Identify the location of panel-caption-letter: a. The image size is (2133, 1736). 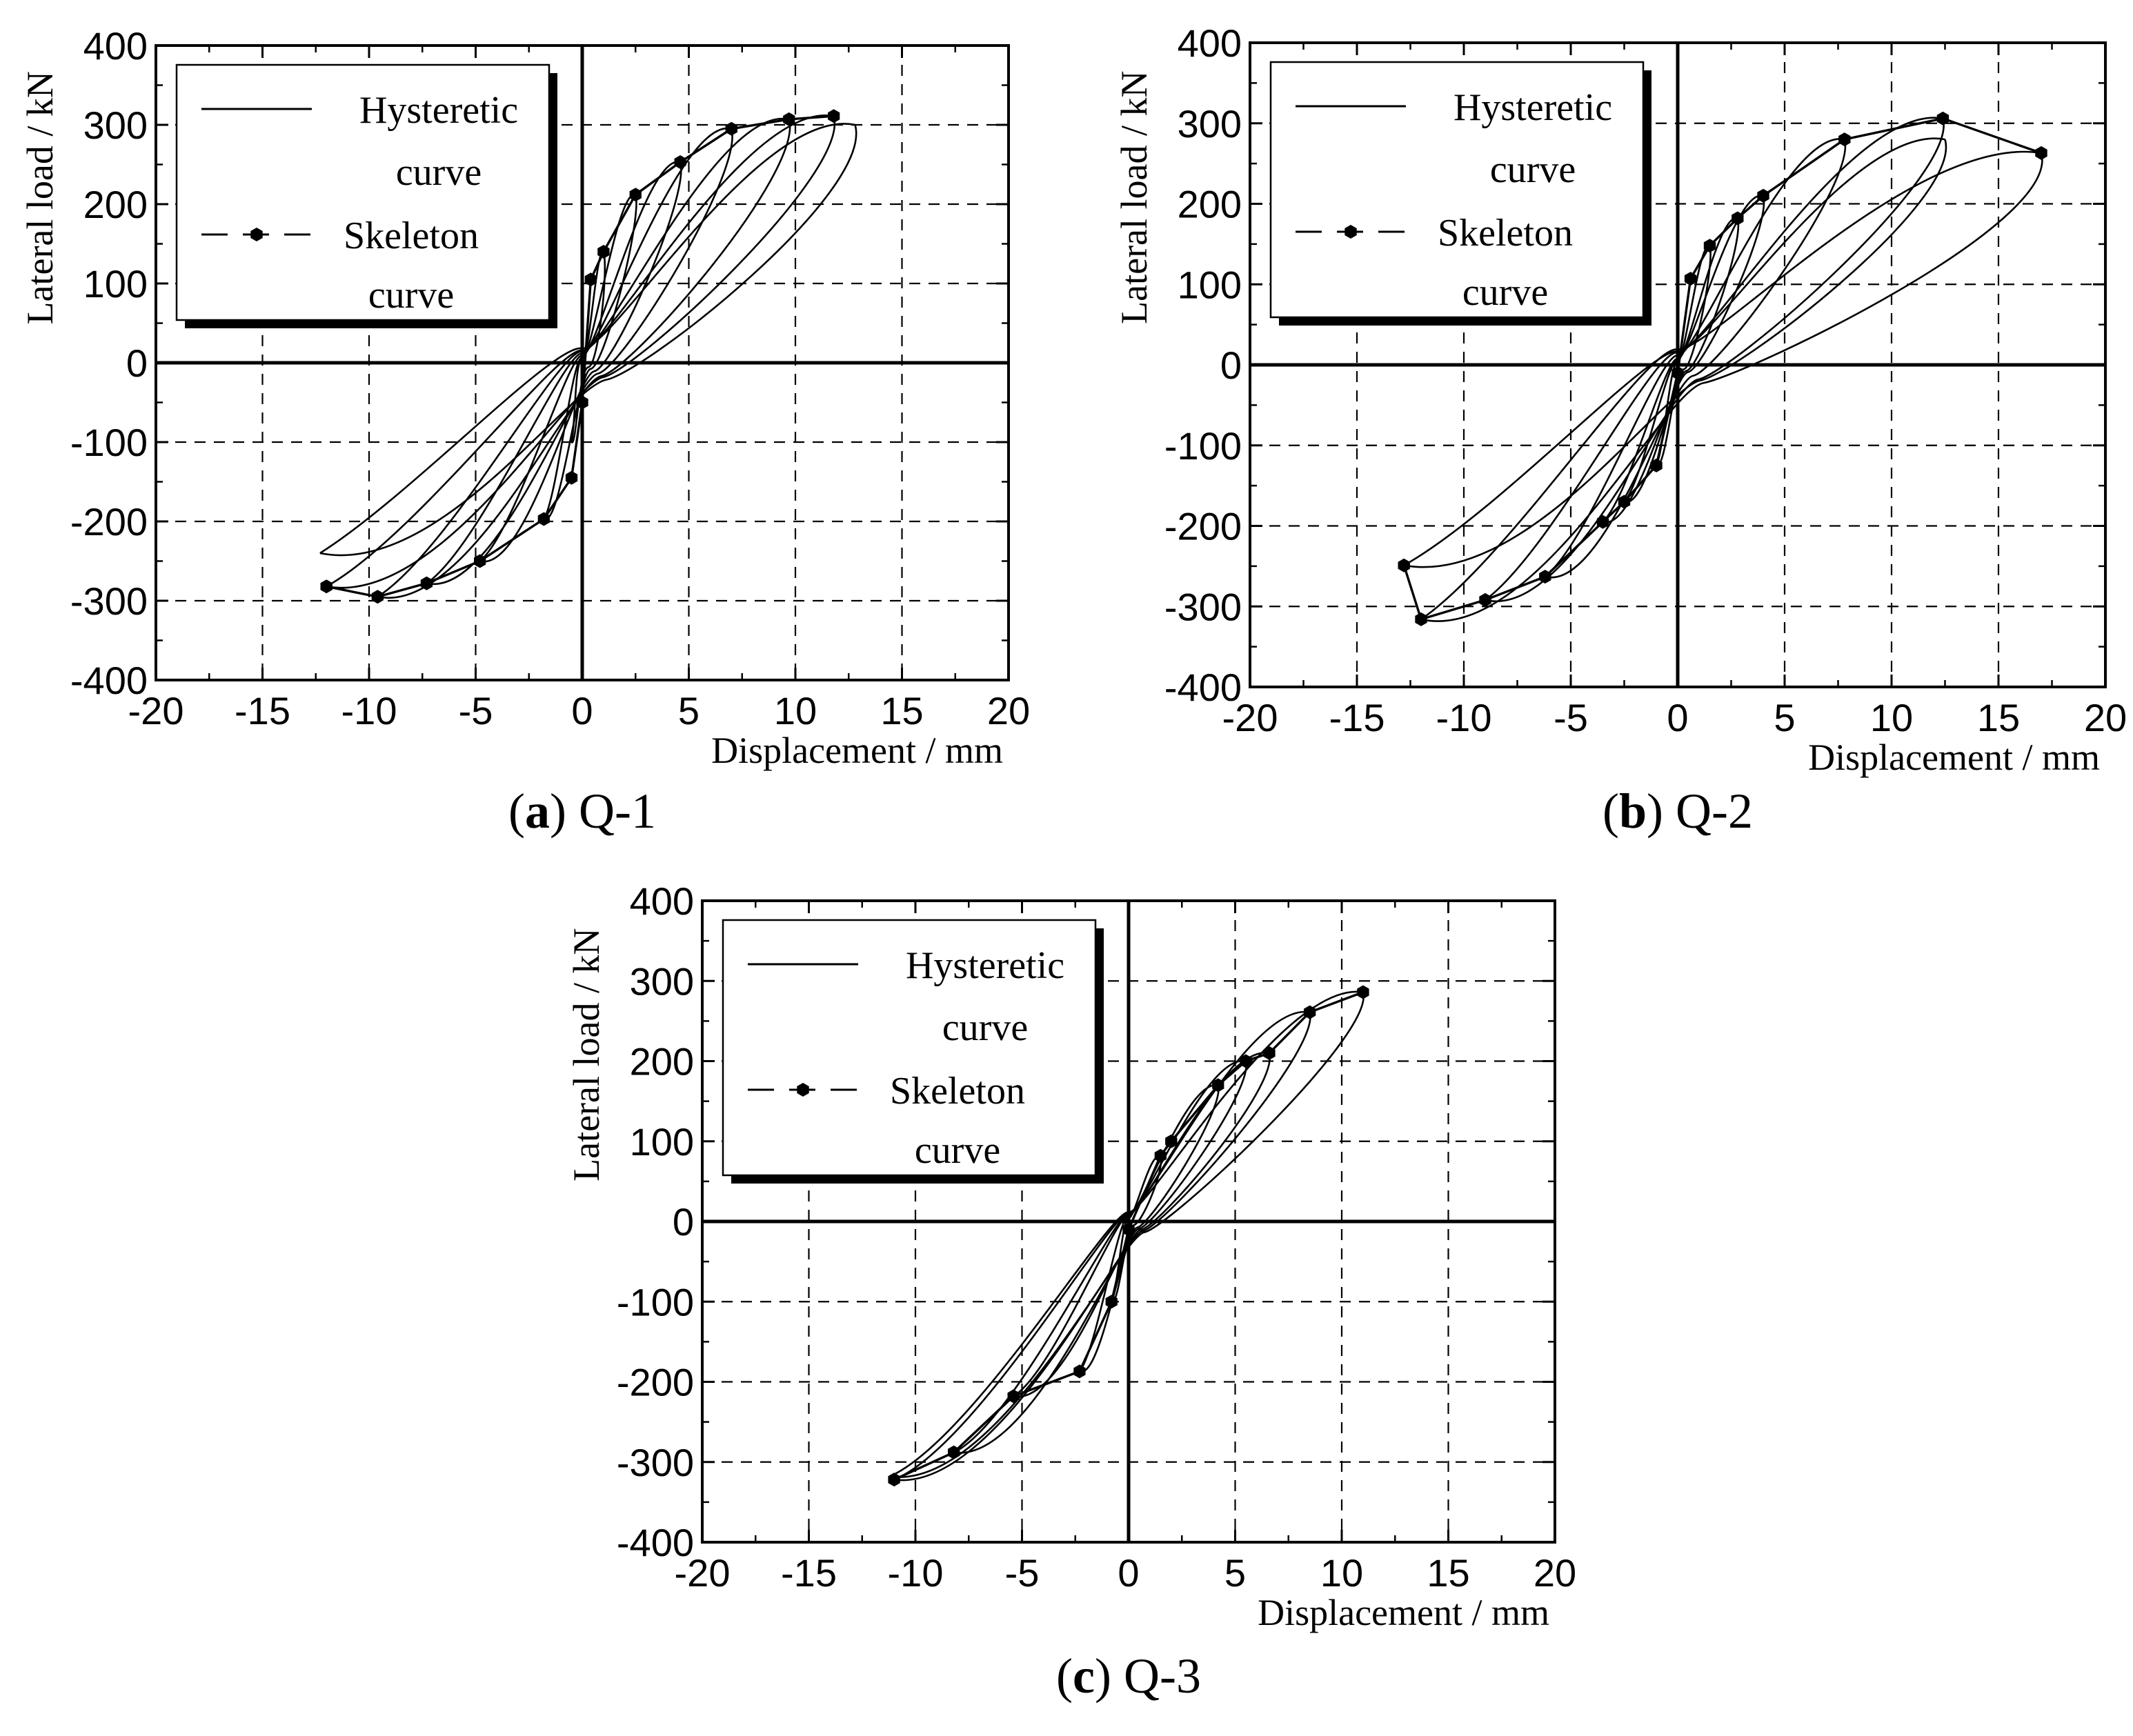
(537, 811).